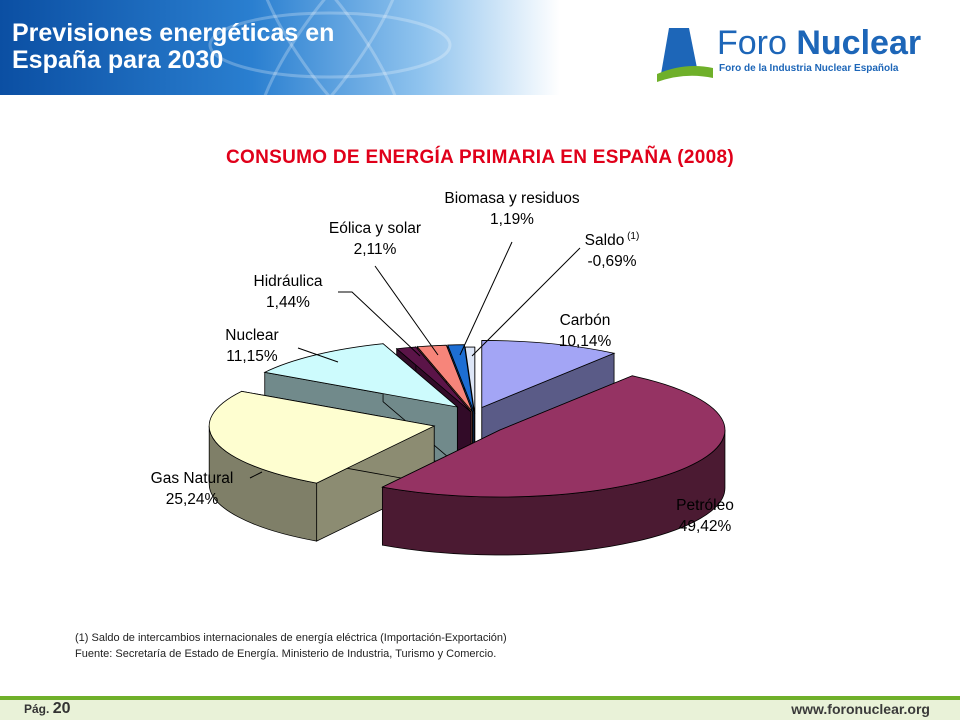  Describe the element at coordinates (192, 499) in the screenshot. I see `pie-label-value: 25,24%` at that location.